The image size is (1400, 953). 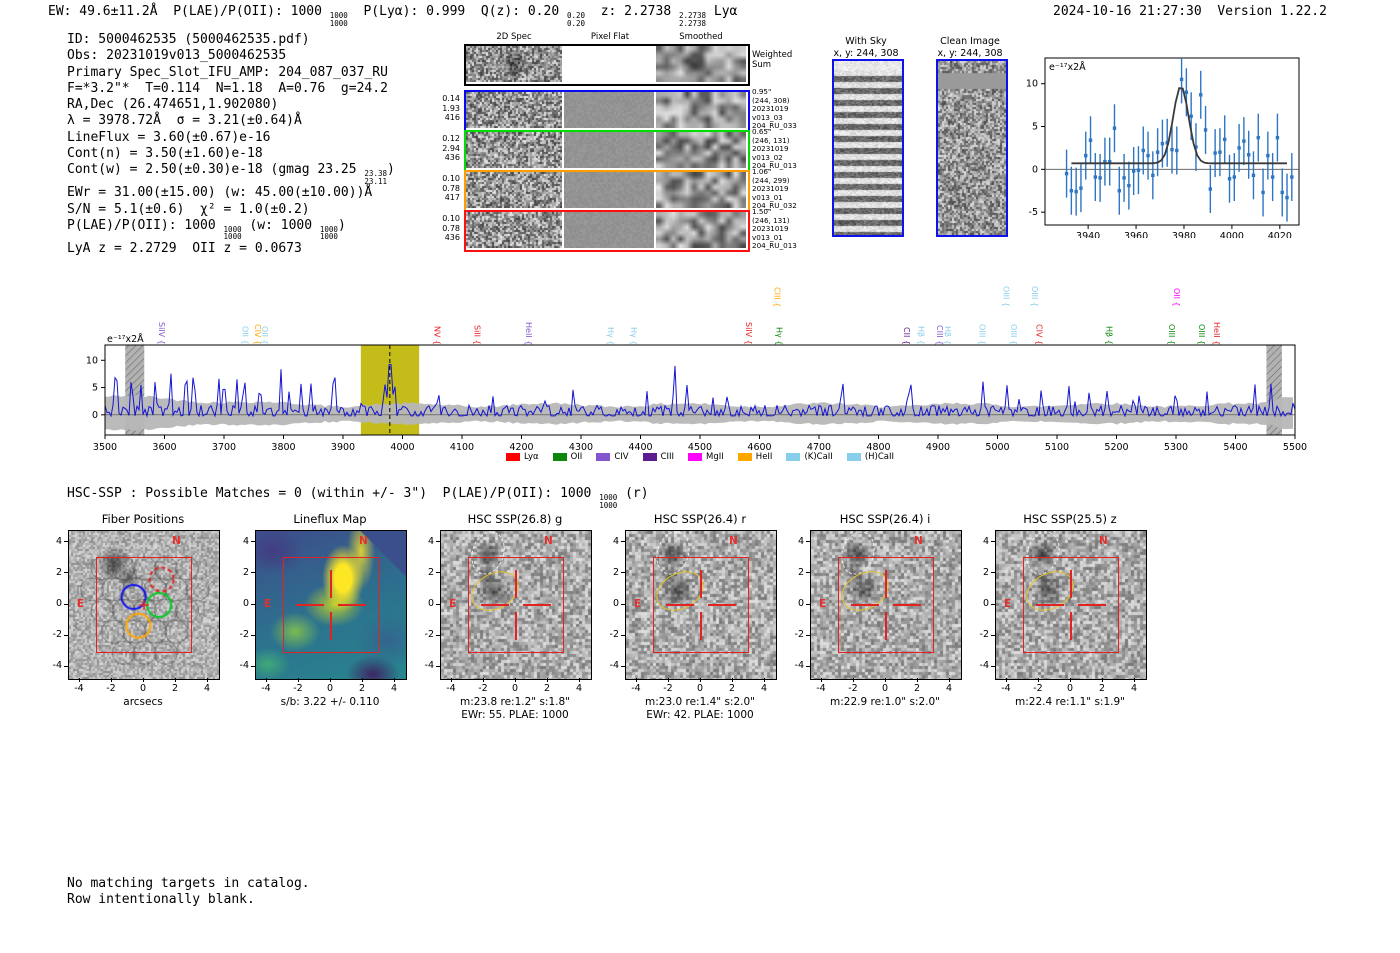 What do you see at coordinates (176, 541) in the screenshot?
I see `compass-north: N` at bounding box center [176, 541].